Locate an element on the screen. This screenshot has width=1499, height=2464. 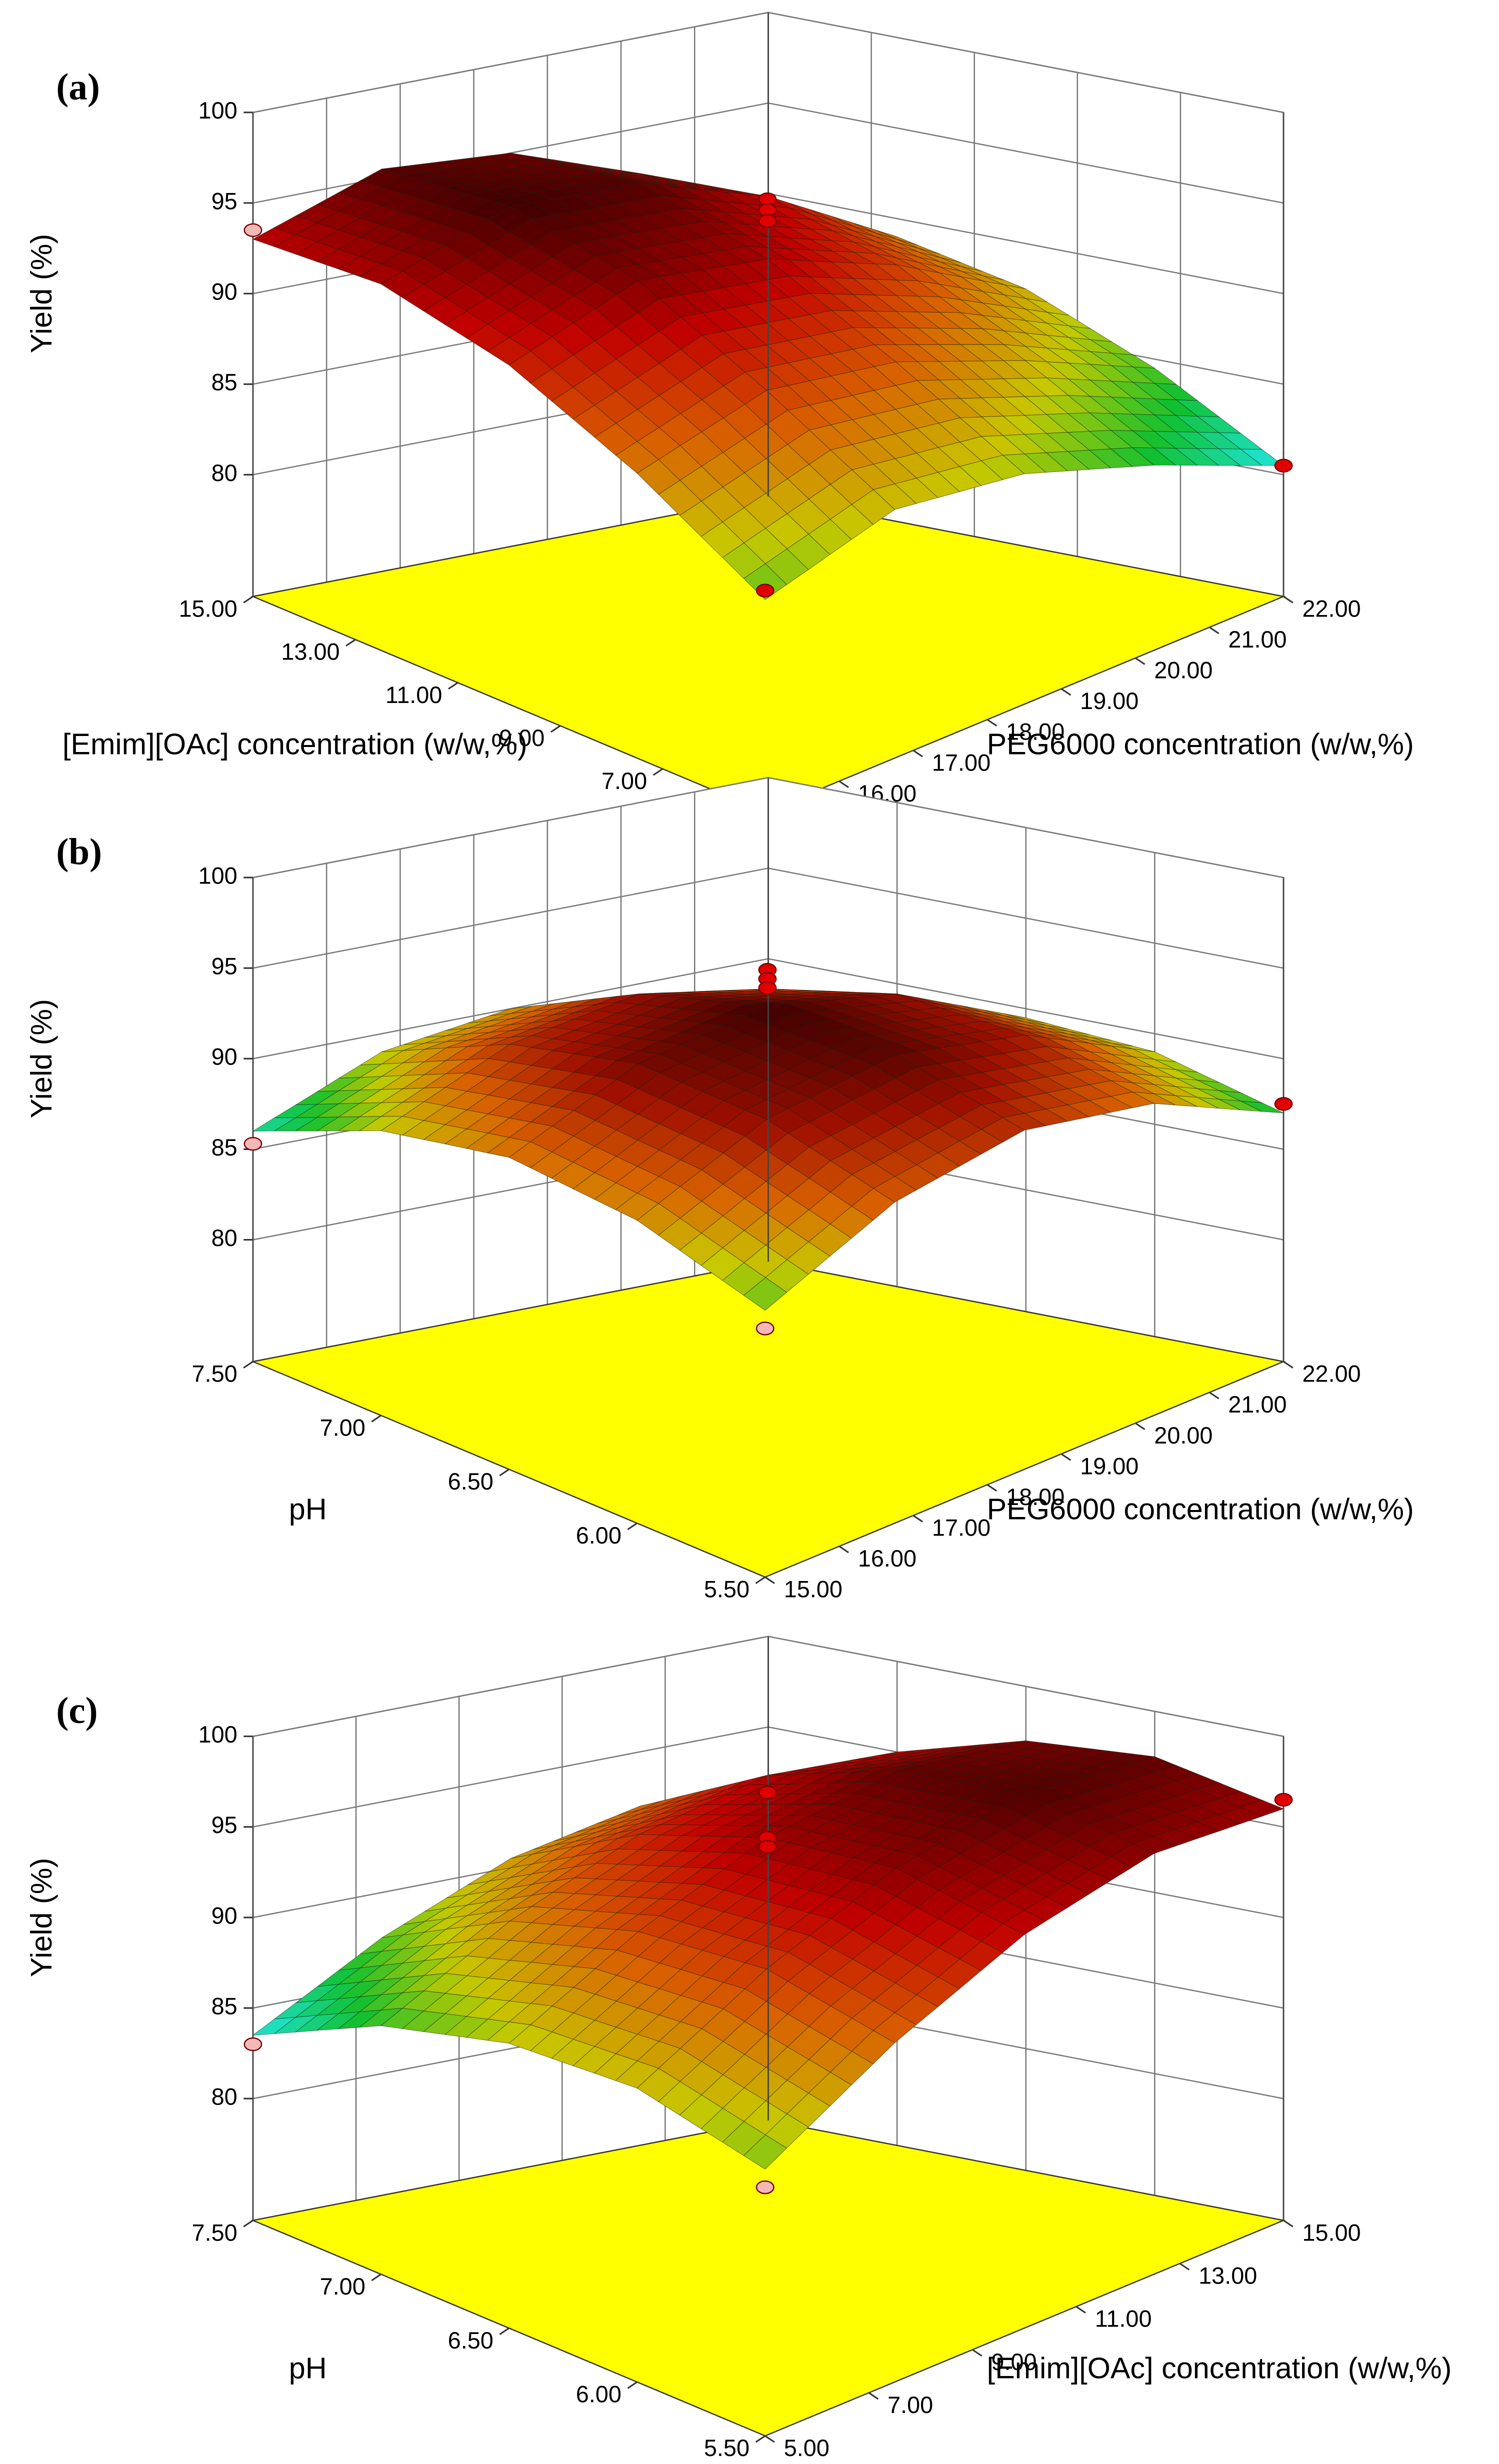
y-tick-label: 19.00 is located at coordinates (1109, 701).